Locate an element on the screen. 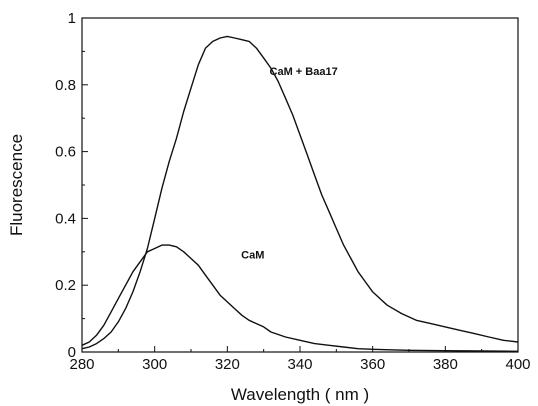 The height and width of the screenshot is (406, 538). y-tick-label: 0.8 is located at coordinates (65, 85).